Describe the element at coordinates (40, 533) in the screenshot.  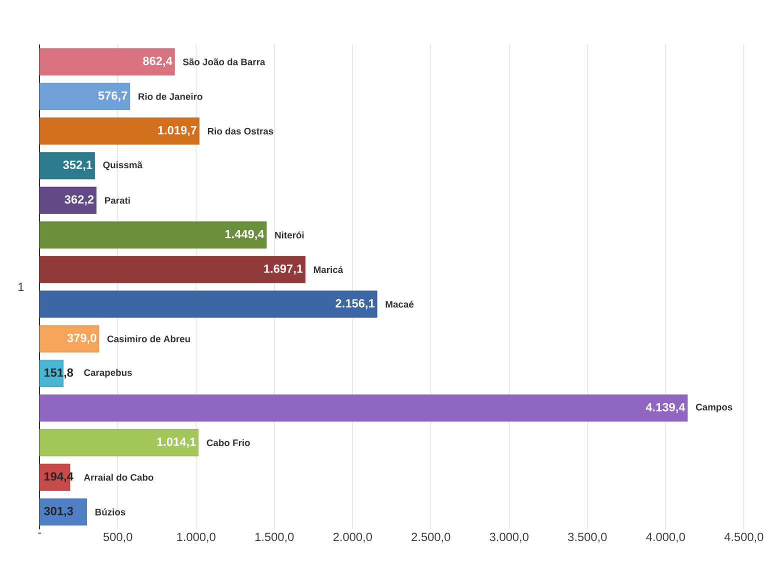
I see `x-tick-label: -` at that location.